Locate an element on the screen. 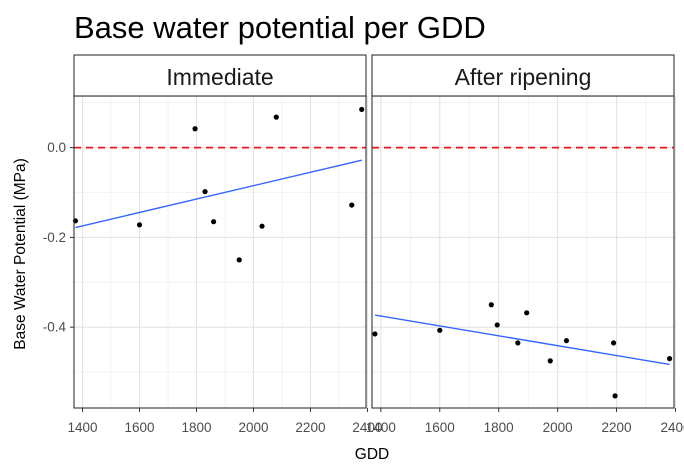 This screenshot has width=684, height=469. chart-title: Base water potential per GDD is located at coordinates (280, 27).